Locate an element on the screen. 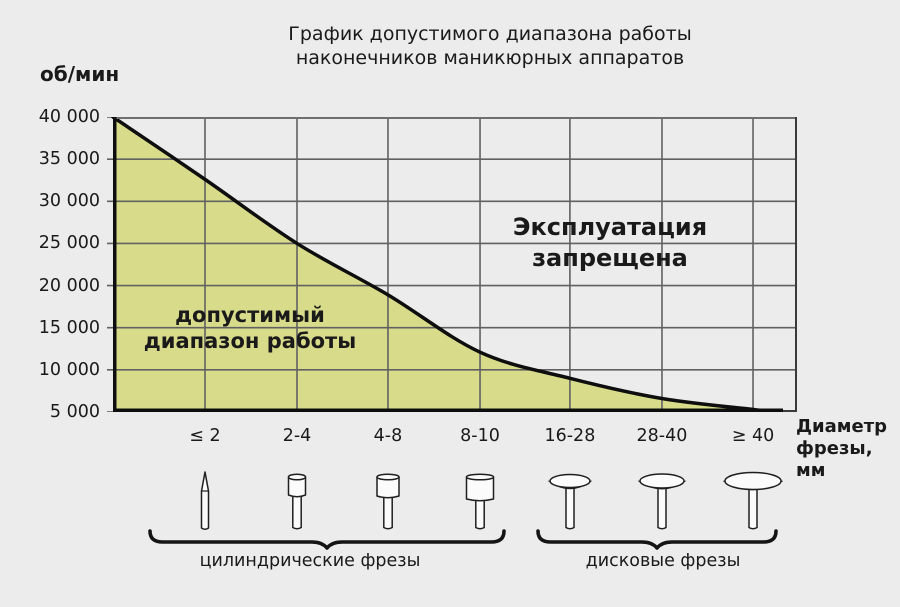 This screenshot has width=900, height=607. cylindrical-group-label: цилиндрические фрезы is located at coordinates (310, 561).